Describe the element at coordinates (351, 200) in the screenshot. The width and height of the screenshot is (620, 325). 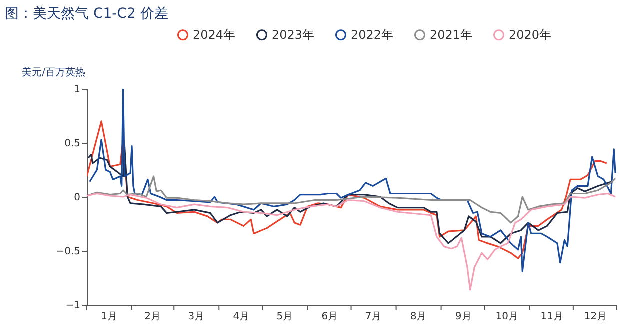
I see `line-series` at that location.